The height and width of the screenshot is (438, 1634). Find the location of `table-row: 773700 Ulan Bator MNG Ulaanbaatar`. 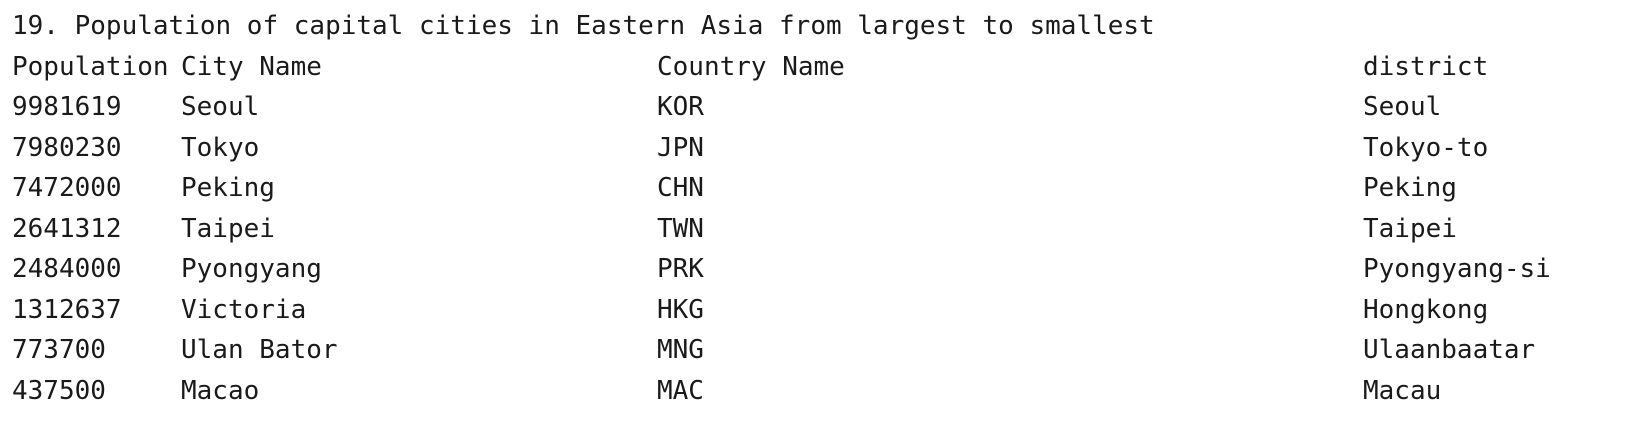

table-row: 773700 Ulan Bator MNG Ulaanbaatar is located at coordinates (819, 350).